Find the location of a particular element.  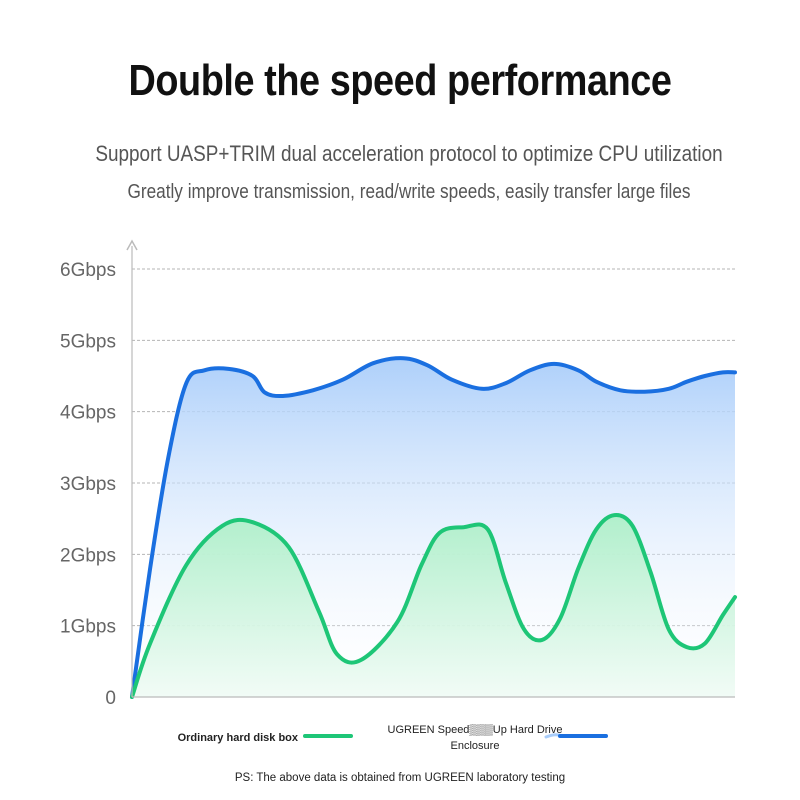

y-tick-label: 1Gbps is located at coordinates (88, 627).